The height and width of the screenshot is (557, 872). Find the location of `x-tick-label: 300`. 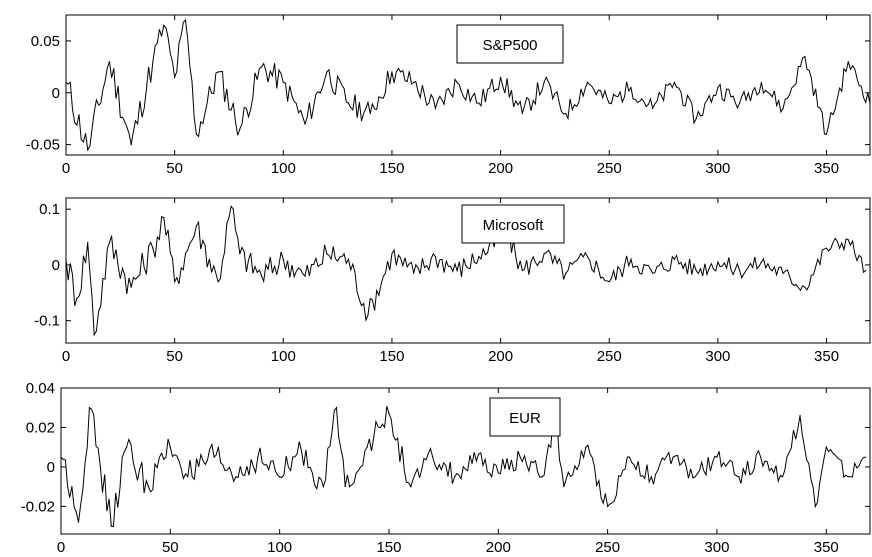

x-tick-label: 300 is located at coordinates (717, 168).